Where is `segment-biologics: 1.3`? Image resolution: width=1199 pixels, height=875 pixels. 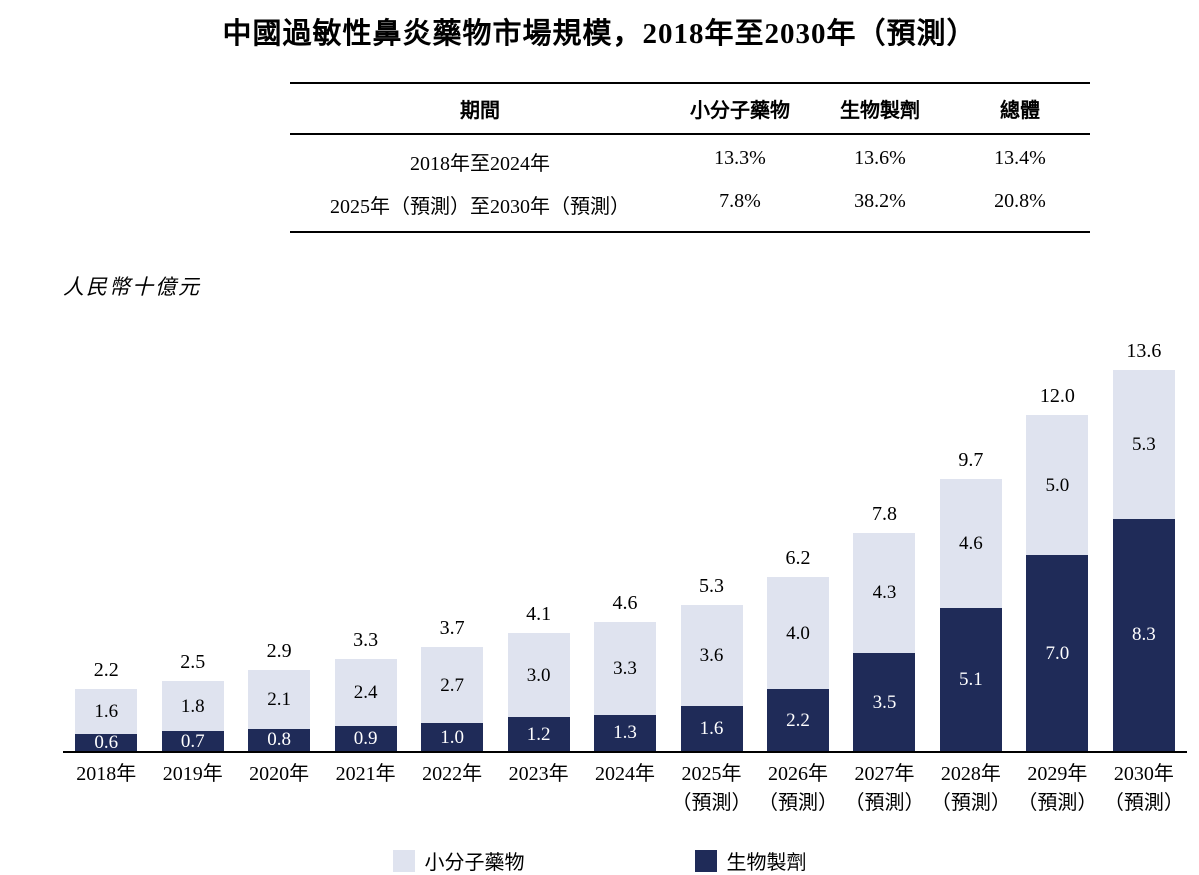
segment-biologics: 1.3 is located at coordinates (625, 732).